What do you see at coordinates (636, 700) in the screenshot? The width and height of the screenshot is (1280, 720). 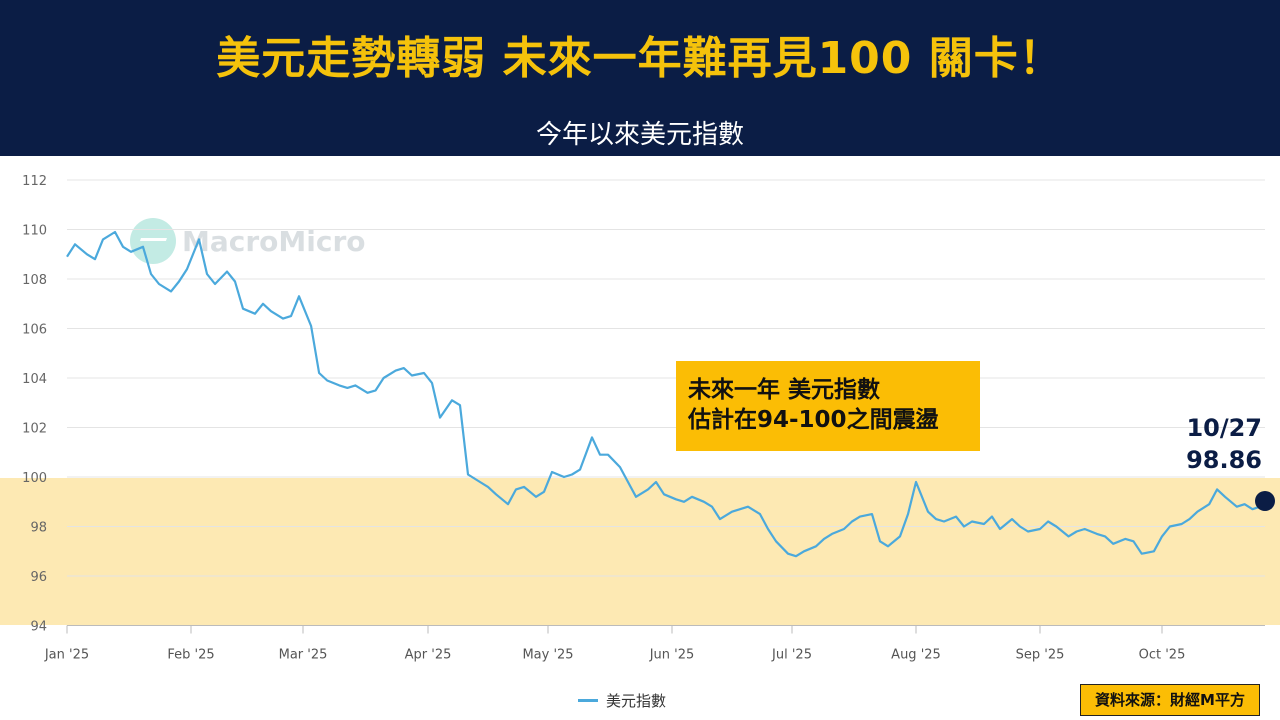 I see `legend-label: 美元指數` at bounding box center [636, 700].